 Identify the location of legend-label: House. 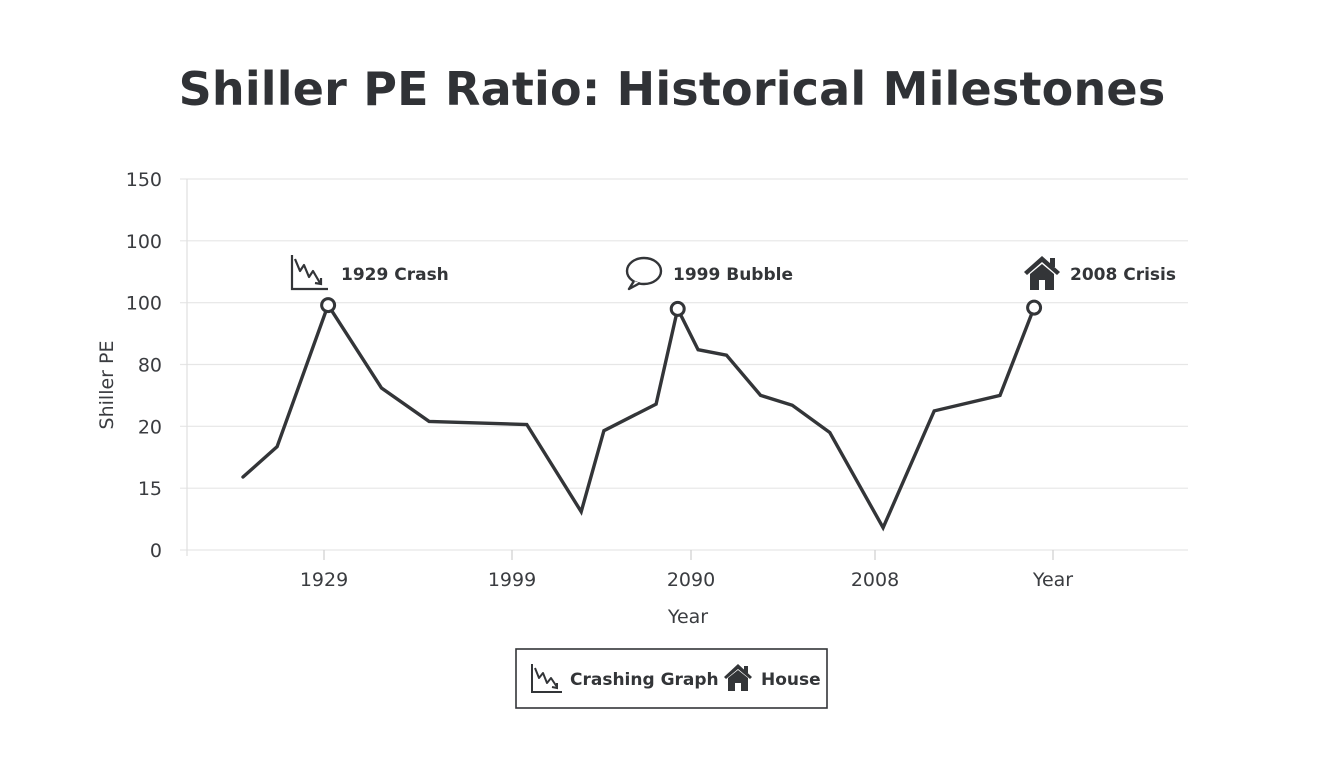
(791, 680).